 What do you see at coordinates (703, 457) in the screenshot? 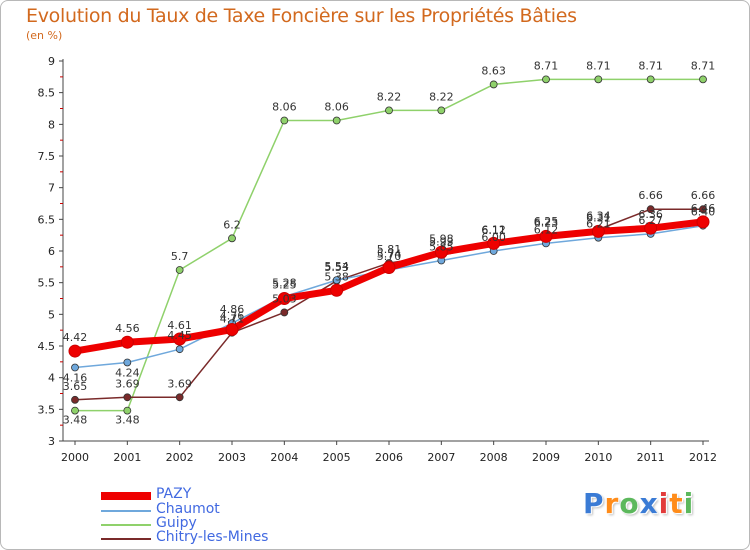
I see `x-tick-label: 2012` at bounding box center [703, 457].